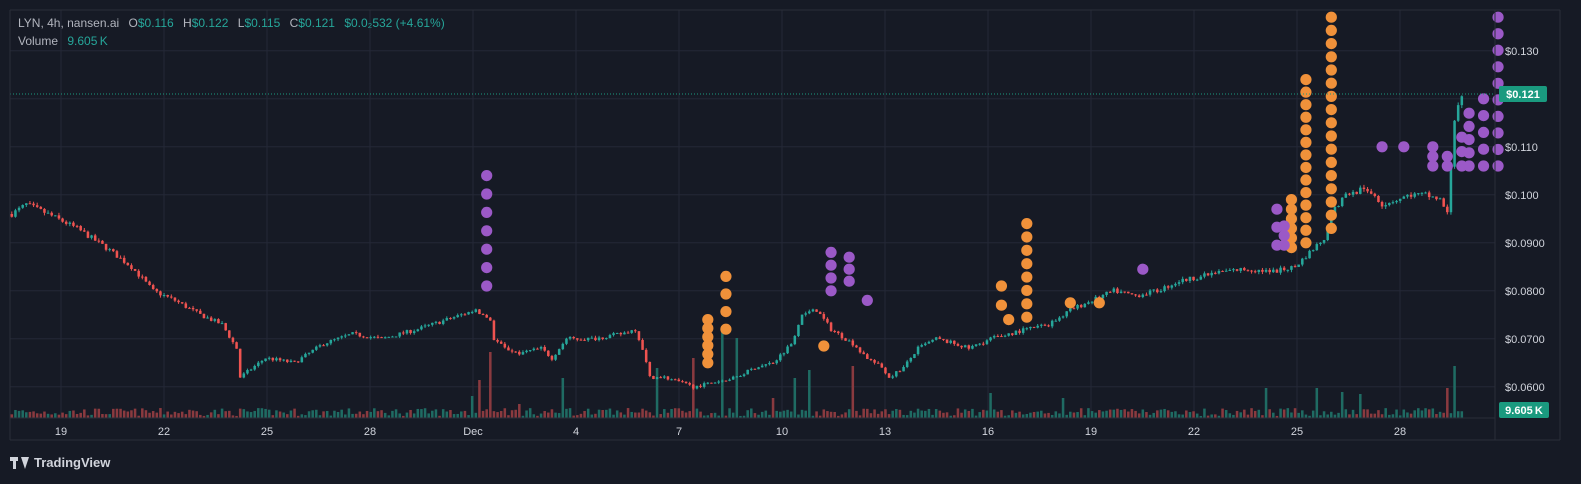  I want to click on symbol-name: LYN, 4h, nansen.ai, so click(69, 23).